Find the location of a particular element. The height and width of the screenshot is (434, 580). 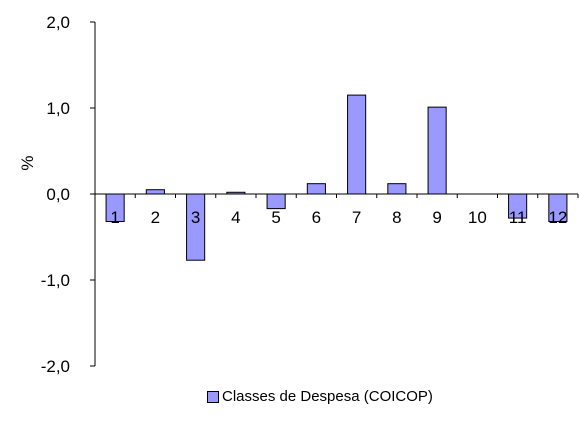

x-tick-label: 5 is located at coordinates (275, 217).